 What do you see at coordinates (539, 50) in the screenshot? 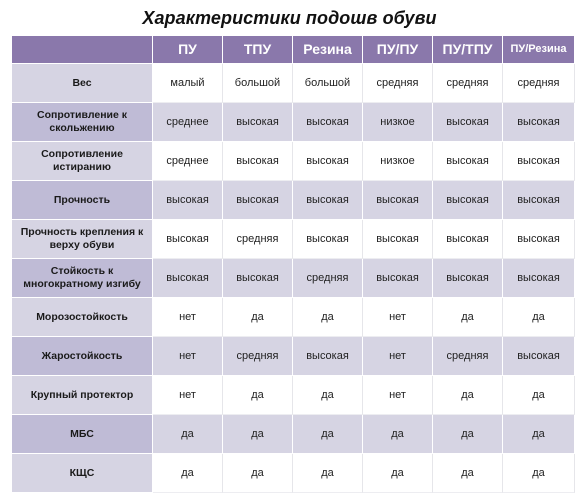
I see `column-header-pu-rubber: ПУ/Резина` at bounding box center [539, 50].